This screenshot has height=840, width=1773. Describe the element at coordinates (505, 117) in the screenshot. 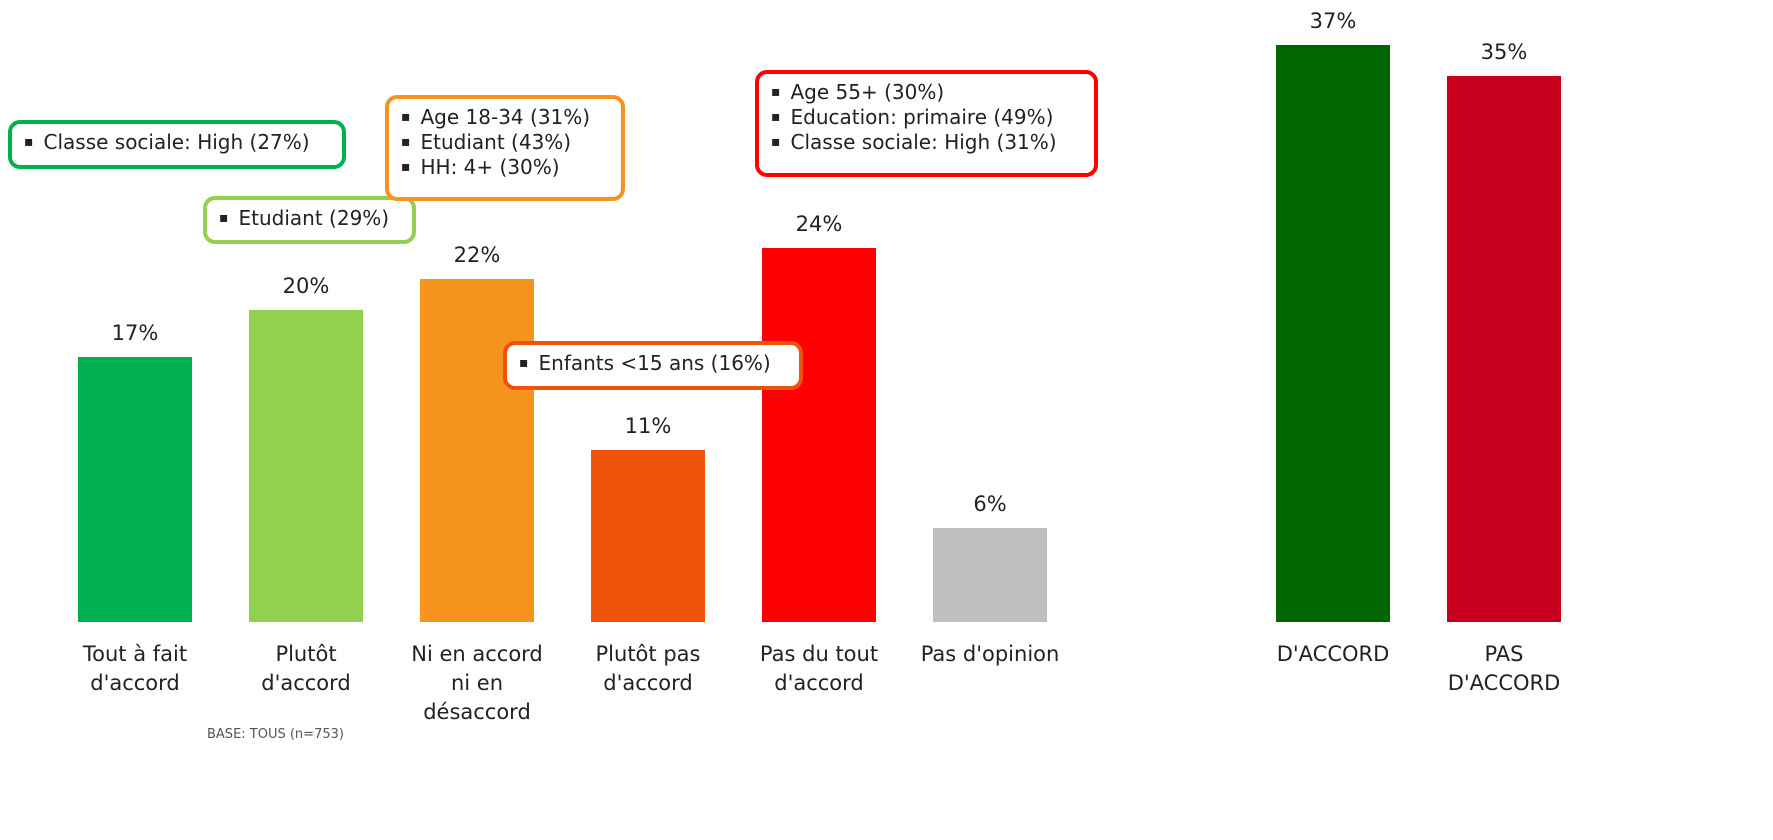

I see `annotation-item: Age 18-34 (31%)` at that location.